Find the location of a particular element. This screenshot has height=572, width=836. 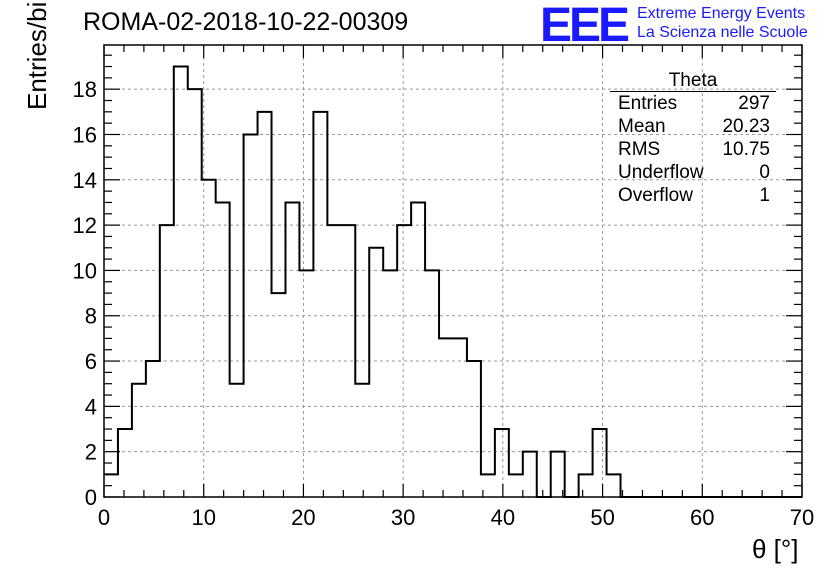

stats-value: 1 is located at coordinates (764, 195).